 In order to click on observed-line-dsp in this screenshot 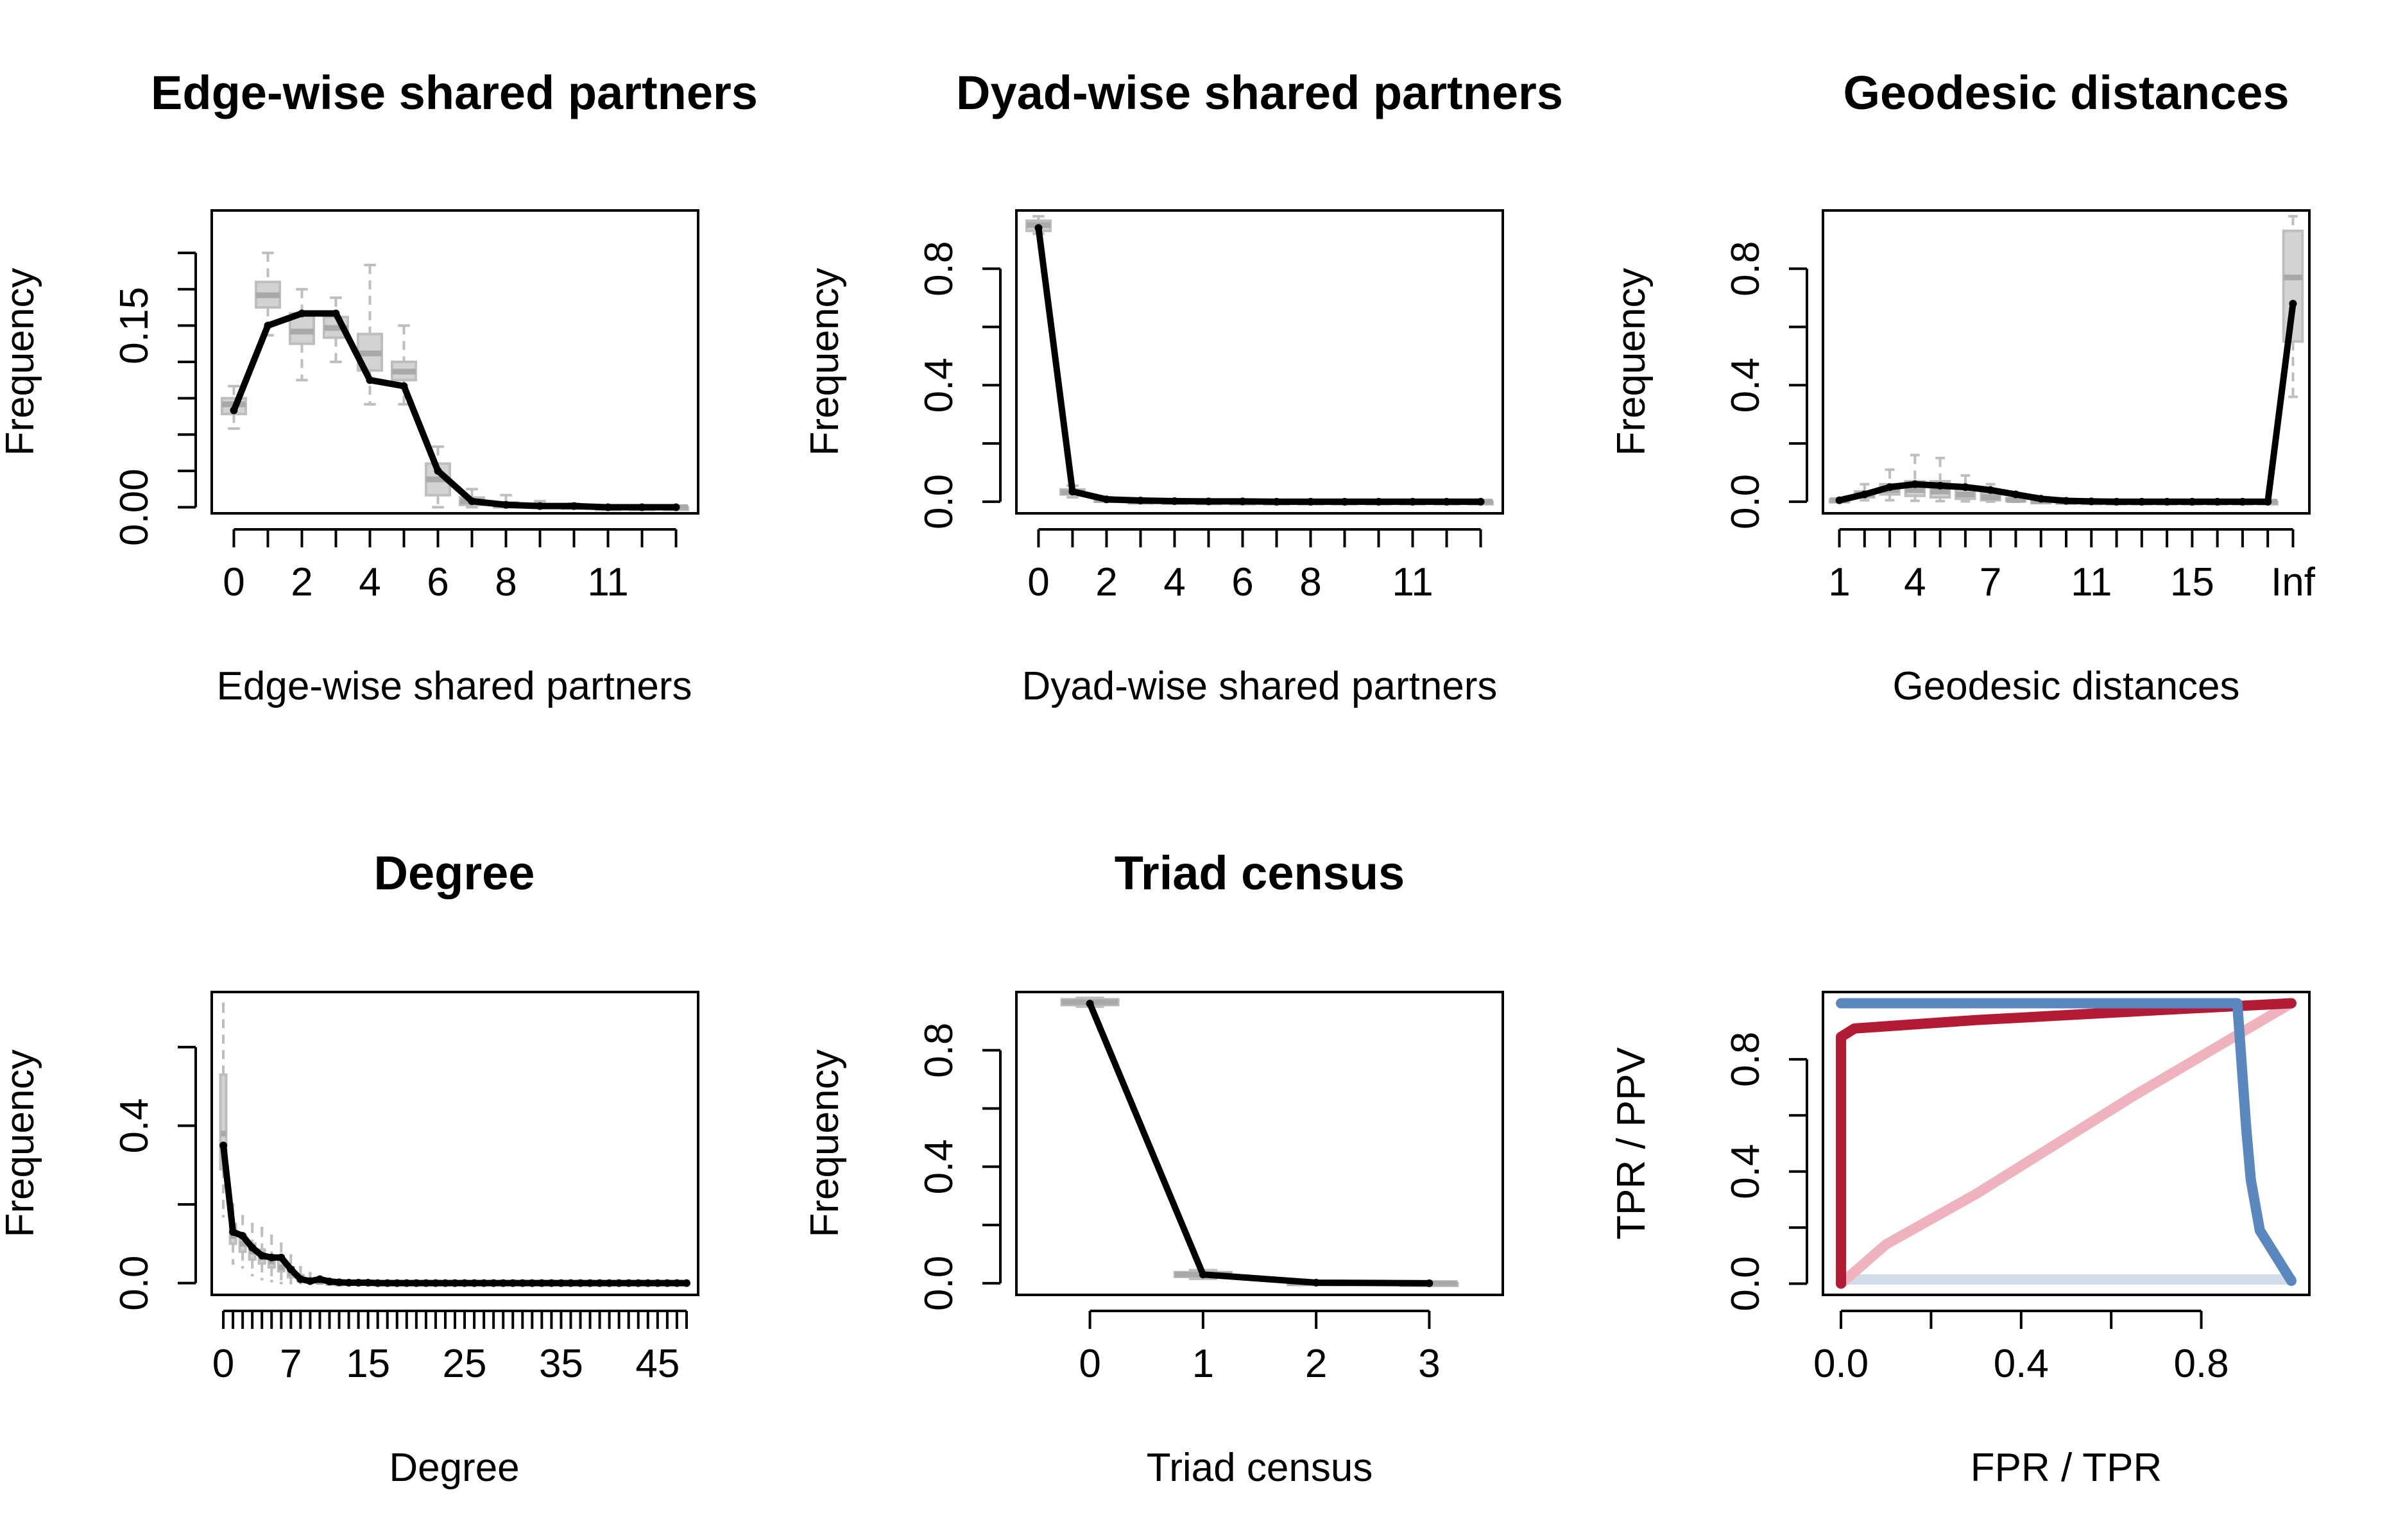, I will do `click(1260, 365)`.